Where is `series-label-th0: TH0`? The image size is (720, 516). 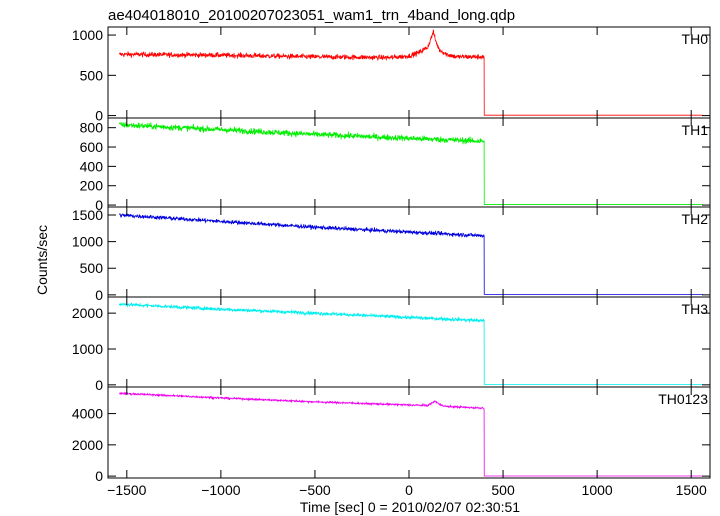 series-label-th0: TH0 is located at coordinates (695, 39).